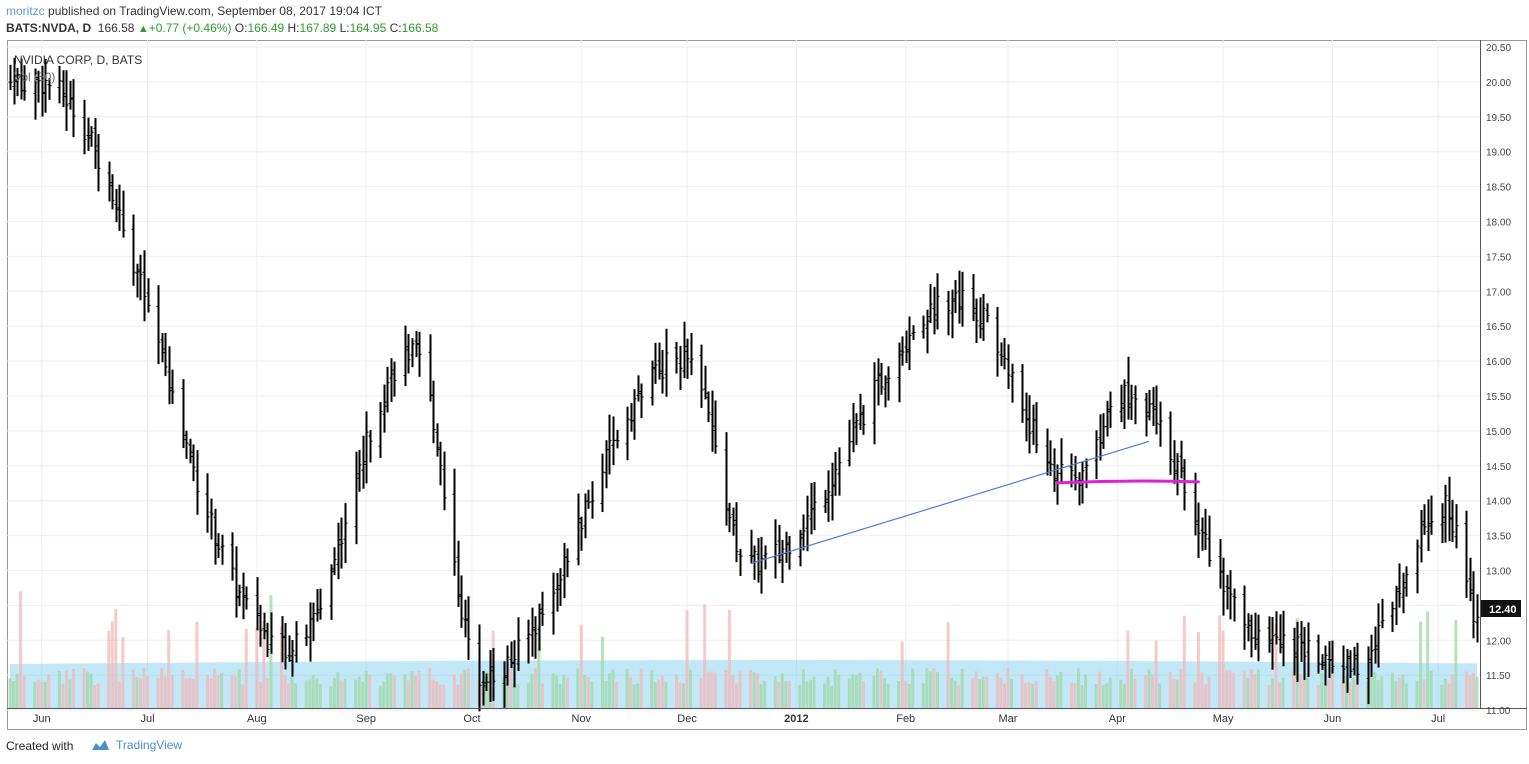 This screenshot has height=764, width=1529. I want to click on high-label: H:, so click(293, 28).